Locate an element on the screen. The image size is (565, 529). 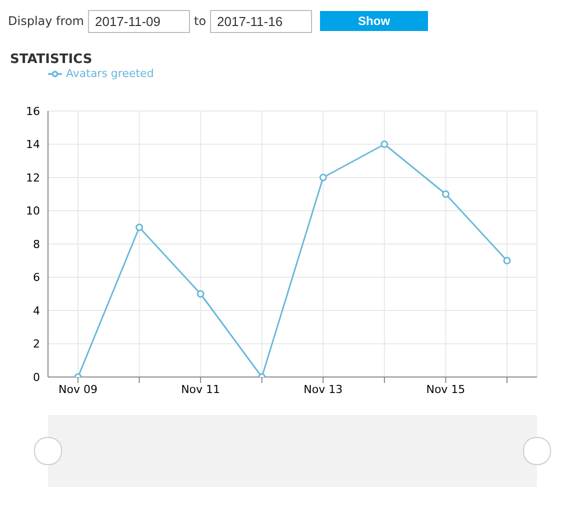
y-tick-label: 14 is located at coordinates (33, 145).